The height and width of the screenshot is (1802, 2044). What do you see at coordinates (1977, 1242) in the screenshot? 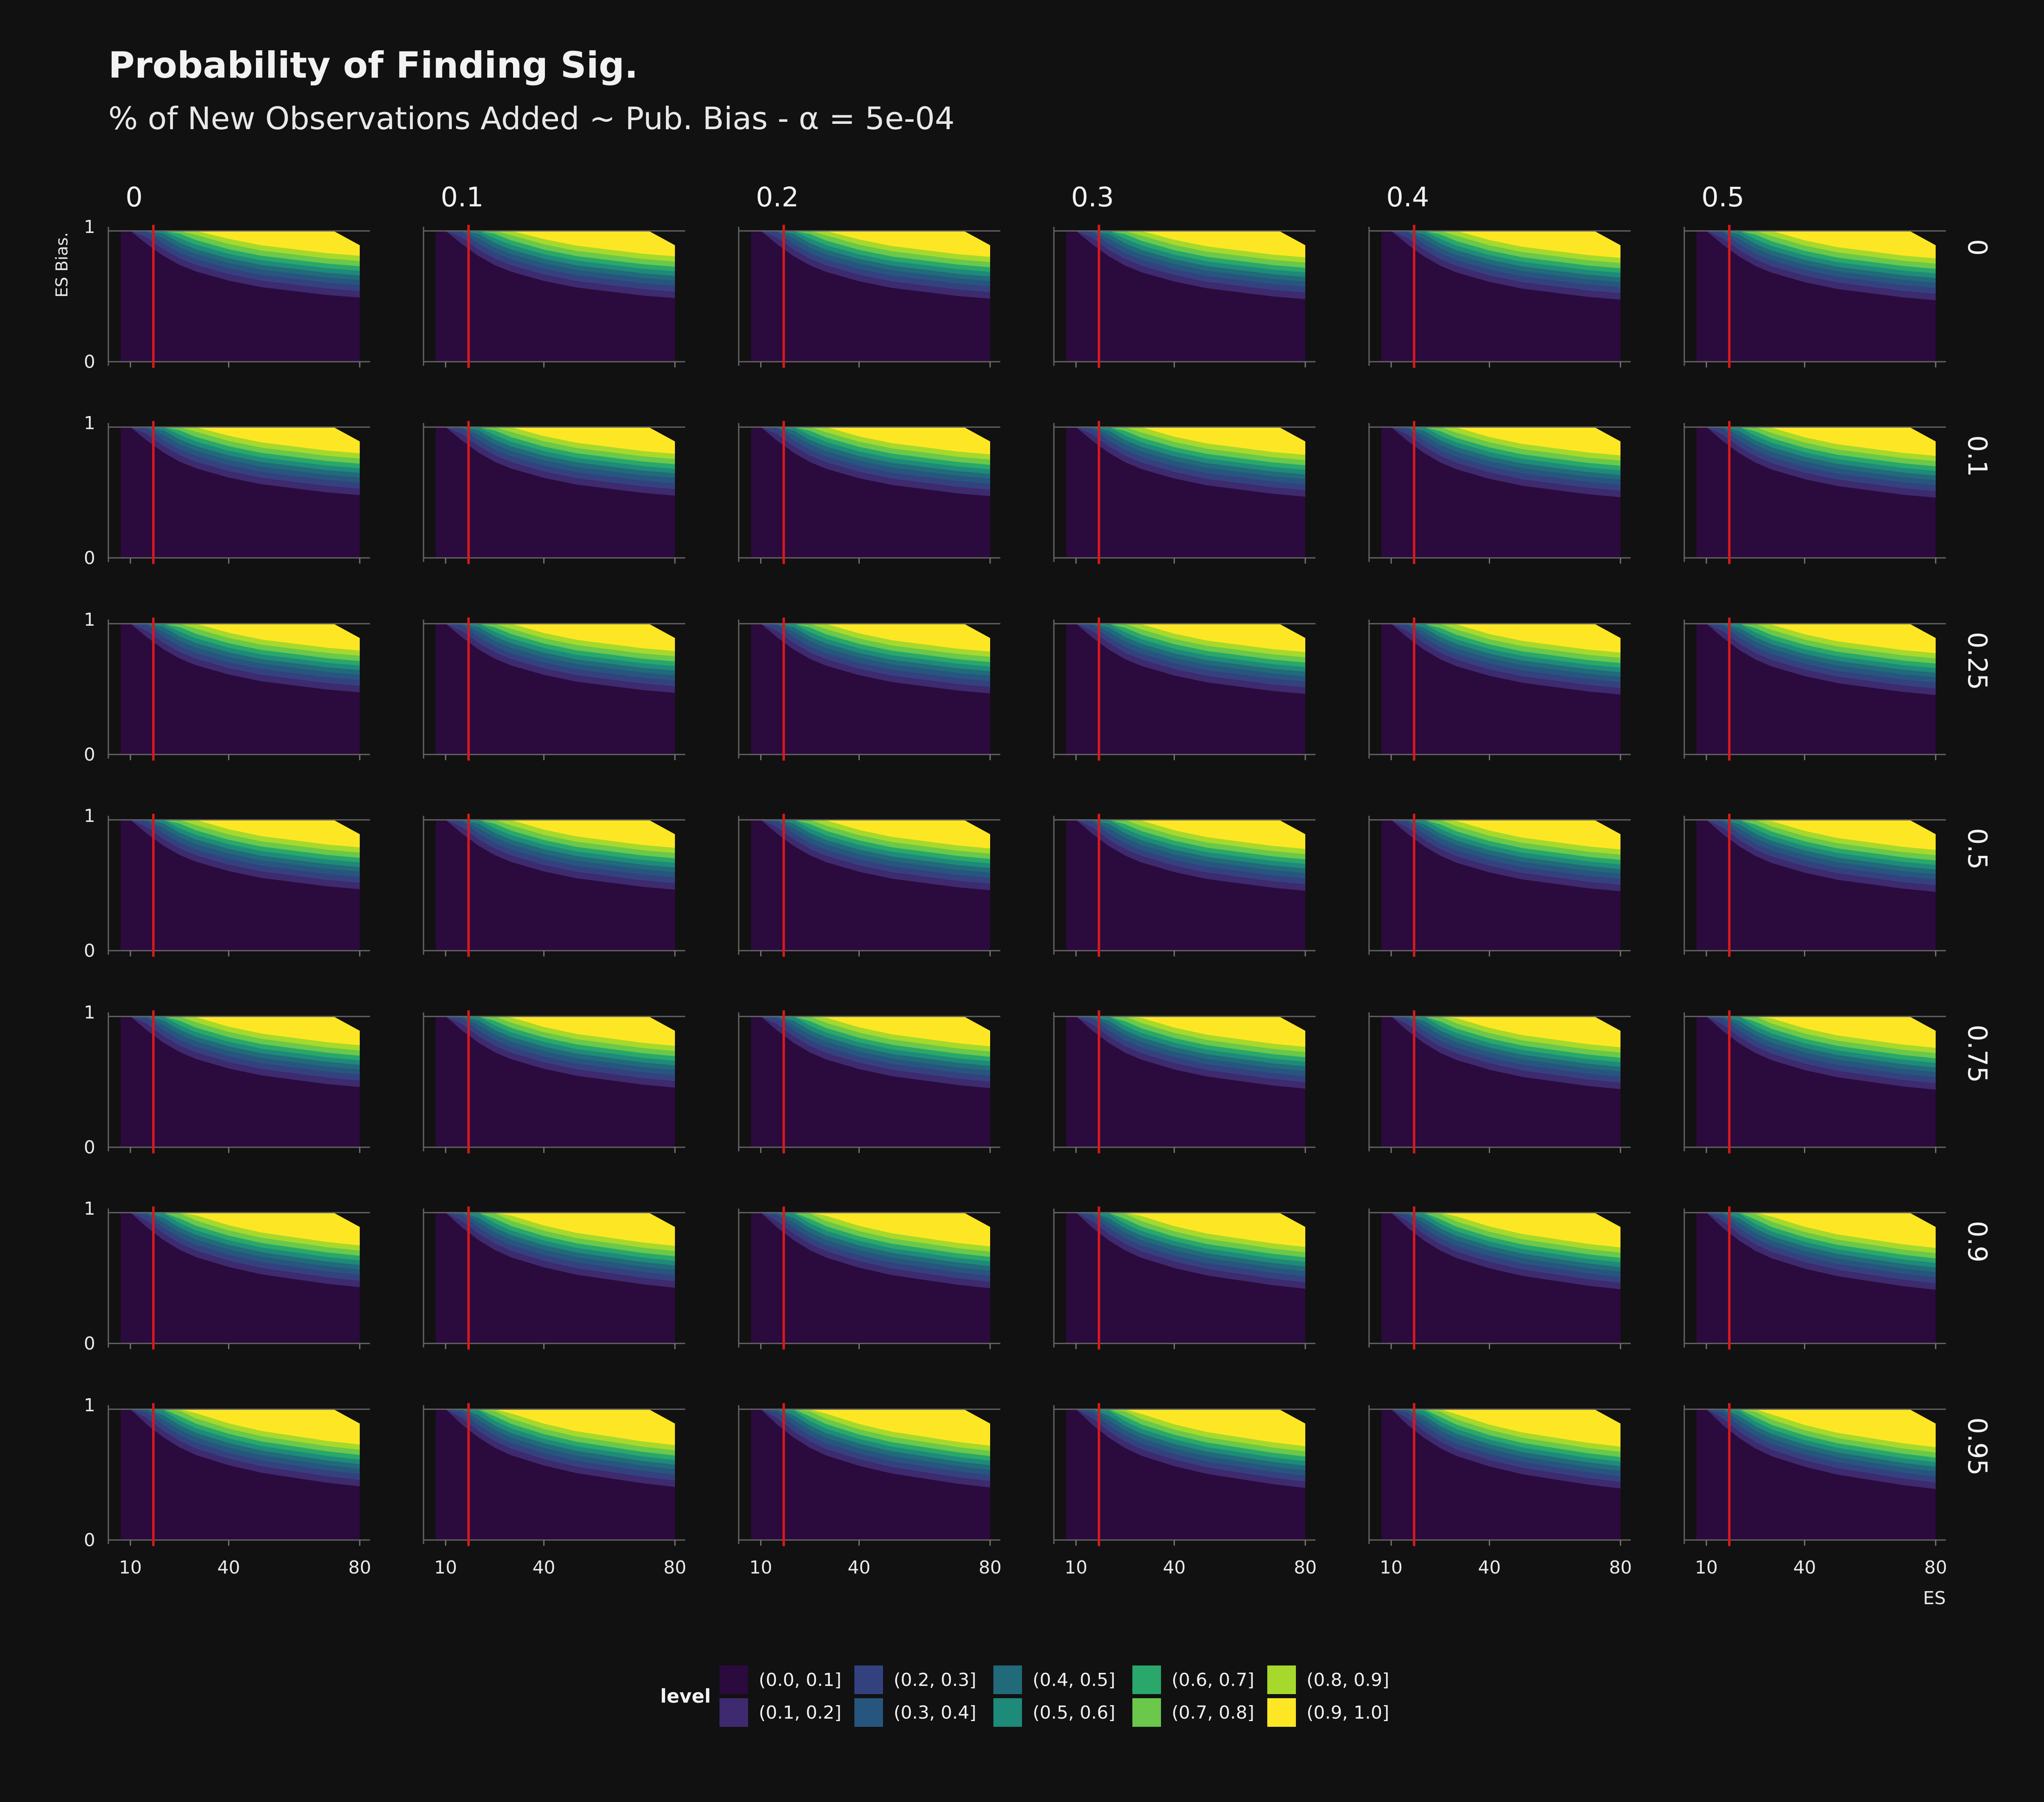
I see `facet-row-label: 0.9` at bounding box center [1977, 1242].